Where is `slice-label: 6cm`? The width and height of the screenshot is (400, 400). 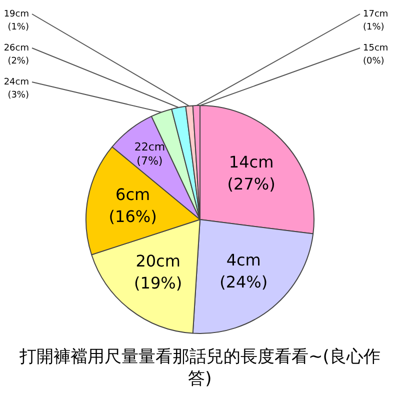
slice-label: 6cm is located at coordinates (133, 194).